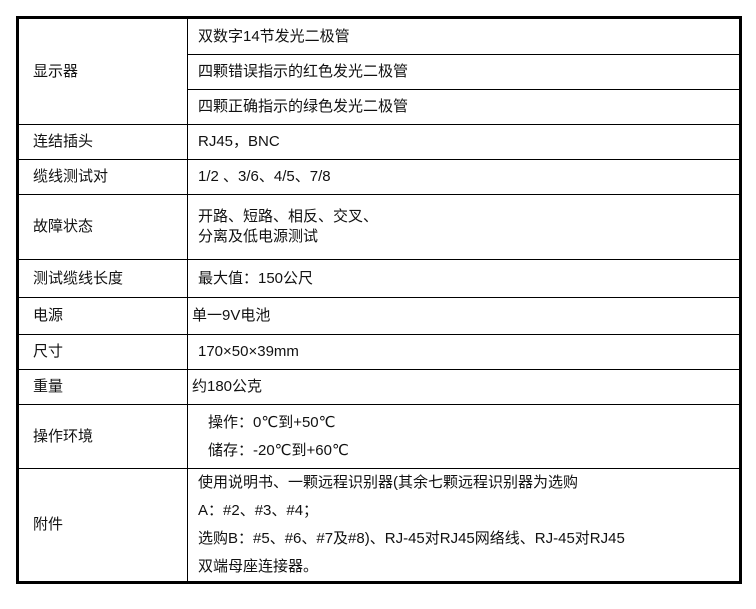 The image size is (756, 609). Describe the element at coordinates (464, 278) in the screenshot. I see `spec-value: 最大值：150公尺` at that location.